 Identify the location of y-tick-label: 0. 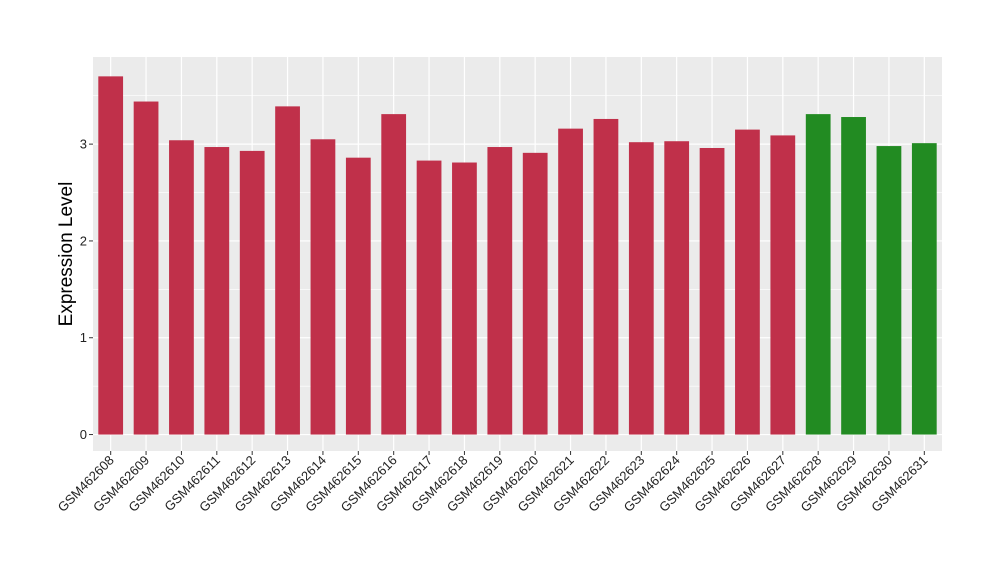
(83, 434).